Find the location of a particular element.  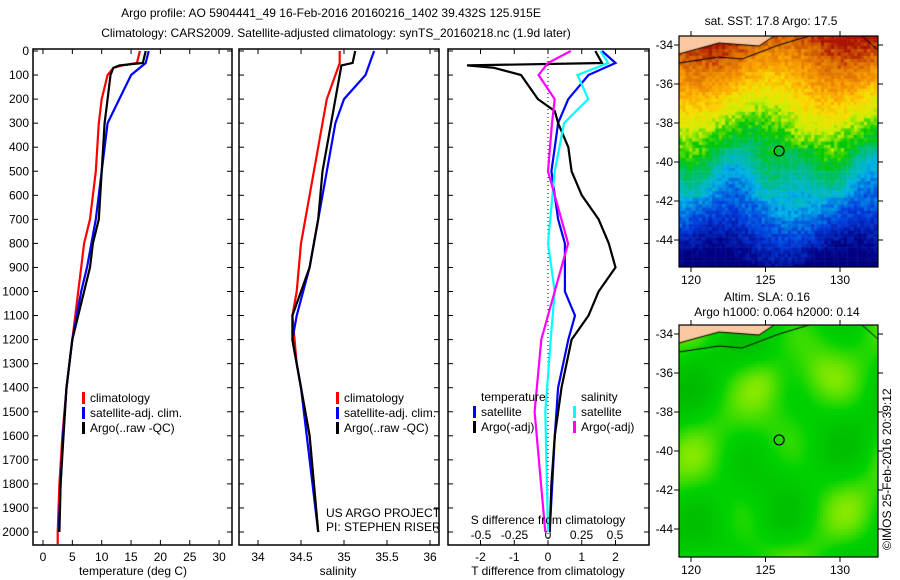

depth-tick-label: 1700 is located at coordinates (15, 460).